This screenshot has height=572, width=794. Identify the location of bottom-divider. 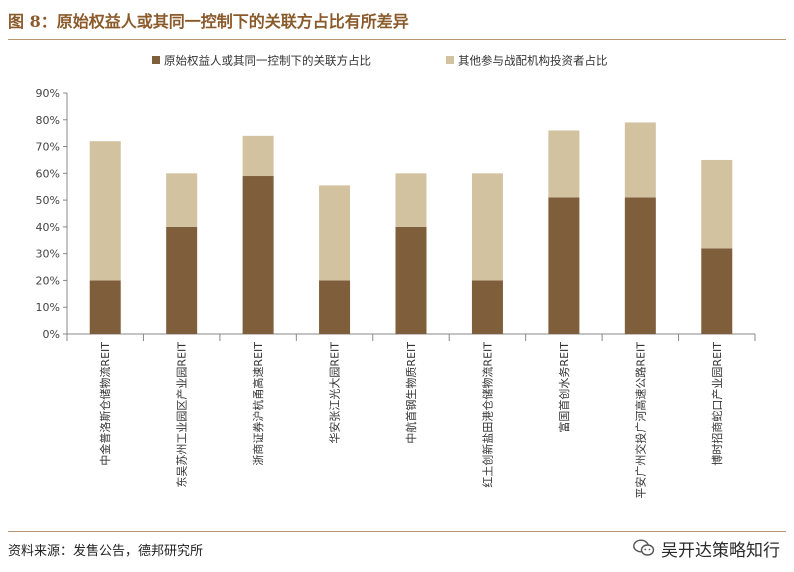
(397, 531).